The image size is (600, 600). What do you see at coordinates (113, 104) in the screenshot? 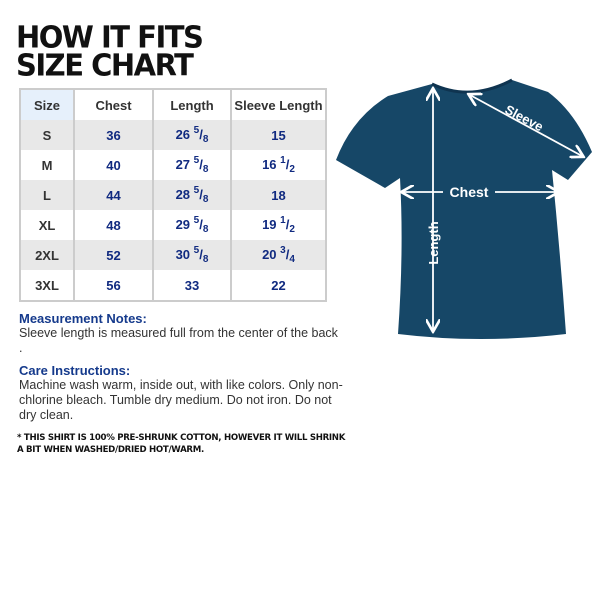
I see `header-chest: Chest` at bounding box center [113, 104].